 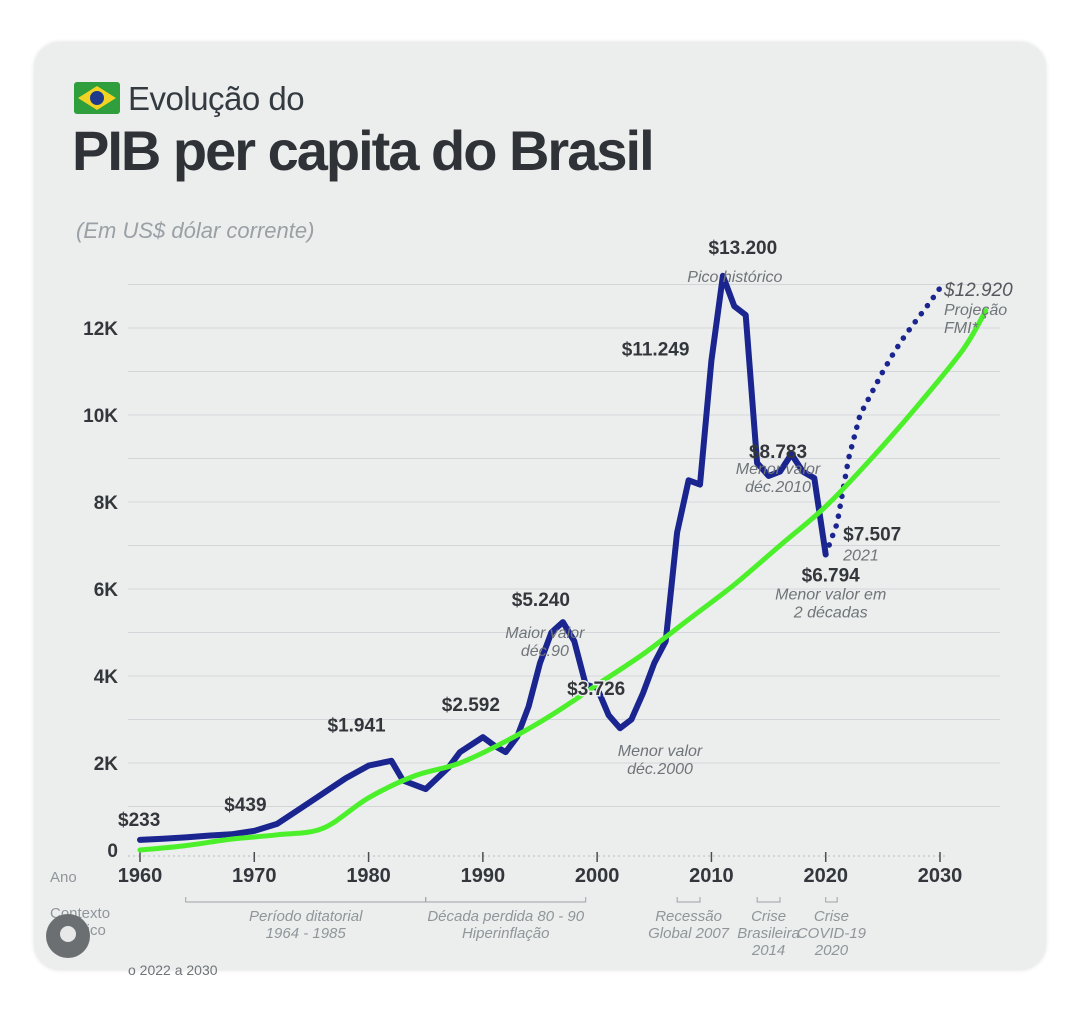 What do you see at coordinates (597, 876) in the screenshot?
I see `x-tick-label: 2000` at bounding box center [597, 876].